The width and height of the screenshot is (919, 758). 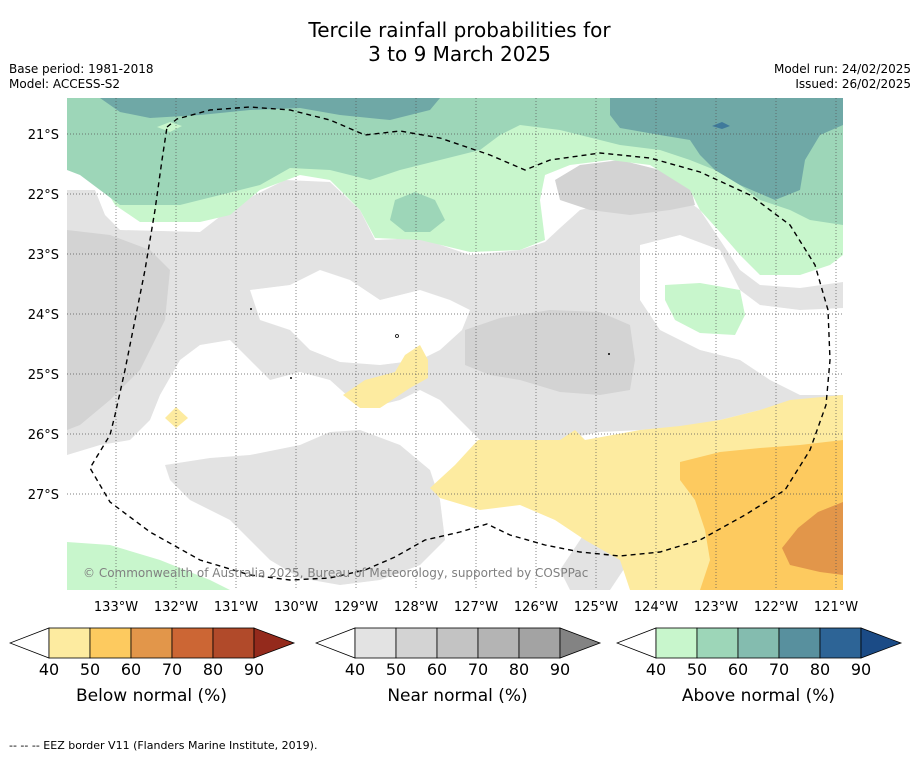 What do you see at coordinates (43, 135) in the screenshot?
I see `latitude-label: 21°S` at bounding box center [43, 135].